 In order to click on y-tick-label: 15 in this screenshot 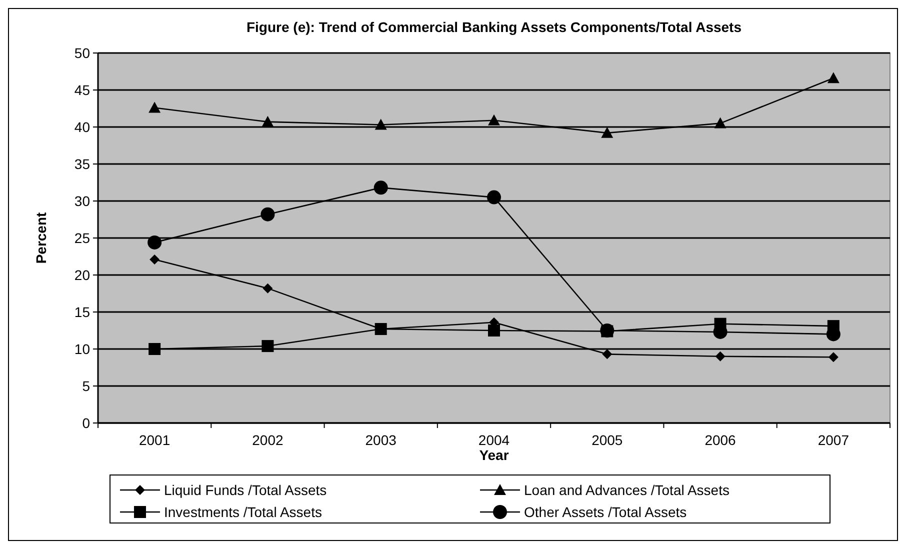, I will do `click(82, 312)`.